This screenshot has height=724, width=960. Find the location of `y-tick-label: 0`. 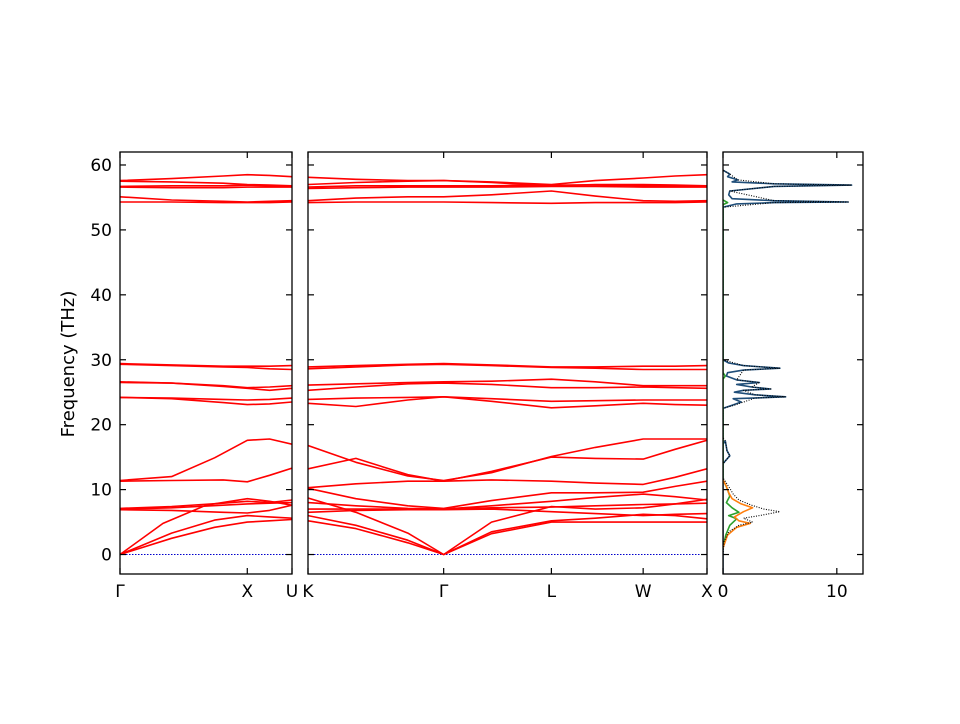

y-tick-label: 0 is located at coordinates (106, 556).